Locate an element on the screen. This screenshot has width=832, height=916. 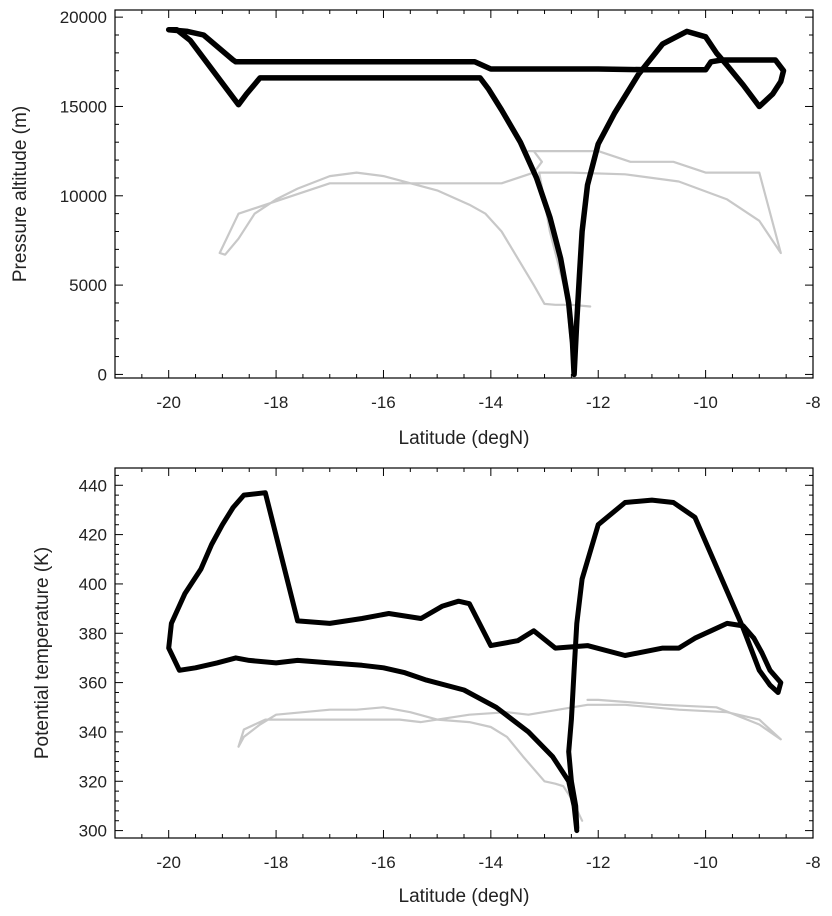
y-axis-label: Potential temperature (K) is located at coordinates (42, 653).